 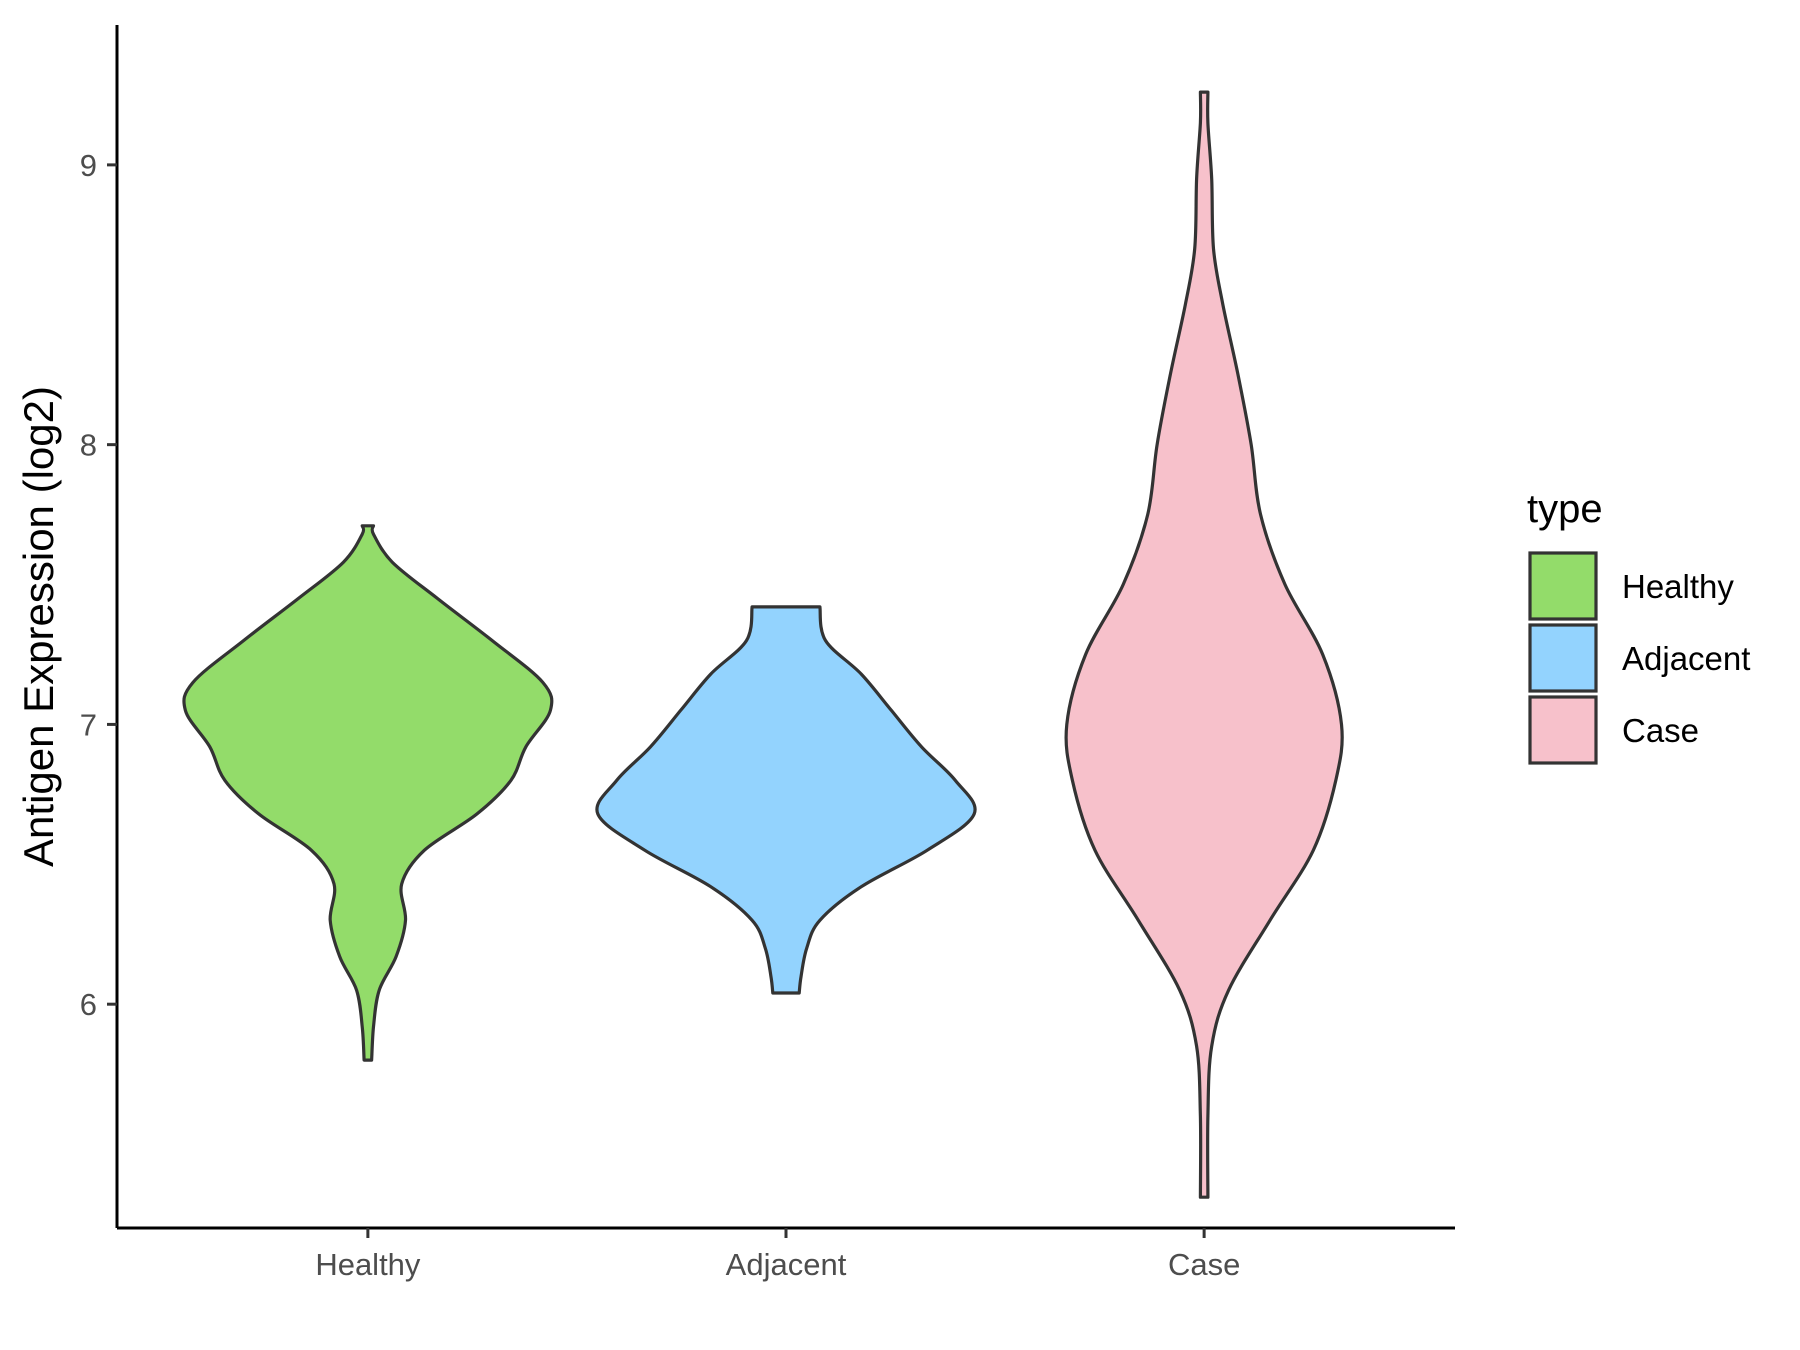 I want to click on legend-label-healthy: Healthy, so click(x=1678, y=586).